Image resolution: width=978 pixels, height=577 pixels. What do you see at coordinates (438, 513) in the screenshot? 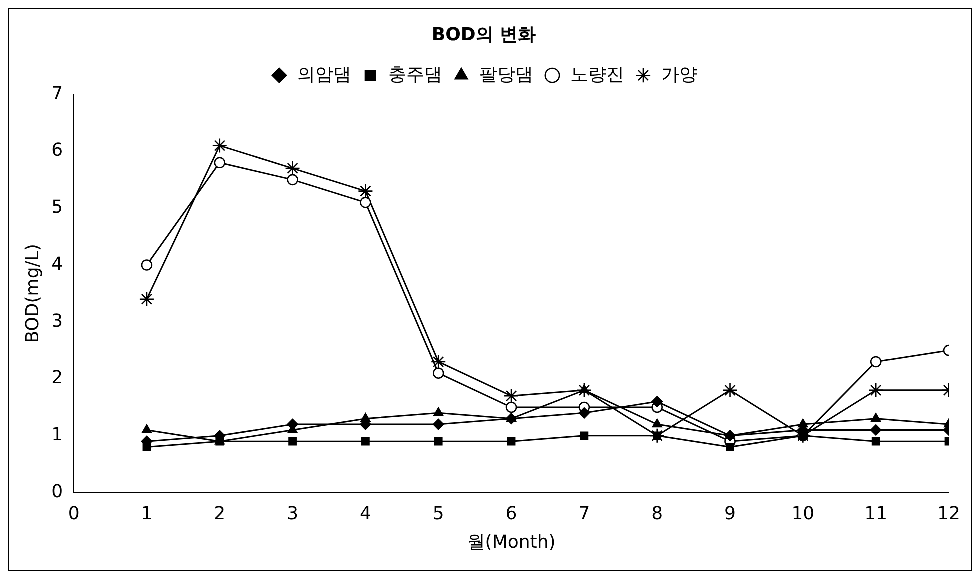
I see `x-tick-label: 5` at bounding box center [438, 513].